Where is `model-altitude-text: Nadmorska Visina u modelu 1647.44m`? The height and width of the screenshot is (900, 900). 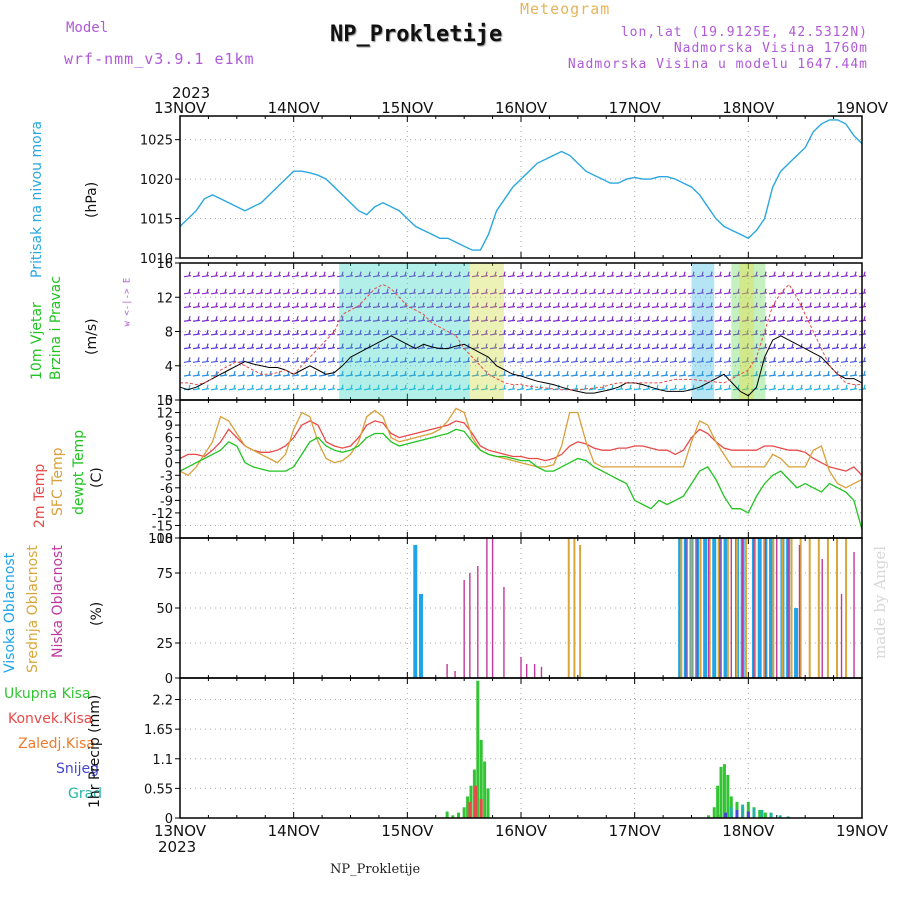
model-altitude-text: Nadmorska Visina u modelu 1647.44m is located at coordinates (717, 64).